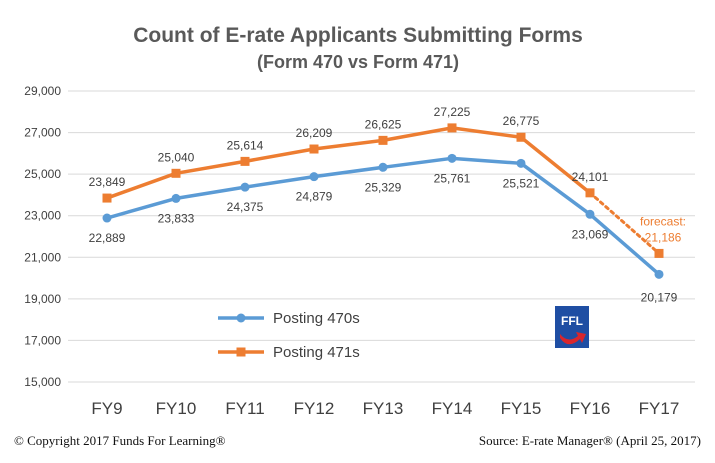 Image resolution: width=715 pixels, height=463 pixels. I want to click on data-label: 23,069, so click(590, 234).